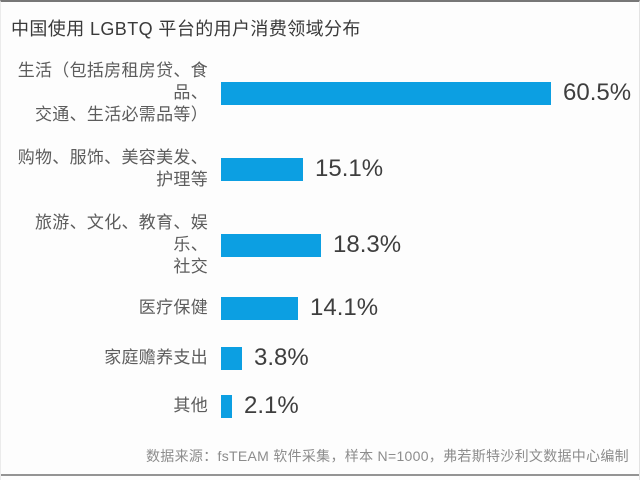 The width and height of the screenshot is (640, 480). What do you see at coordinates (597, 92) in the screenshot?
I see `value-label: 60.5%` at bounding box center [597, 92].